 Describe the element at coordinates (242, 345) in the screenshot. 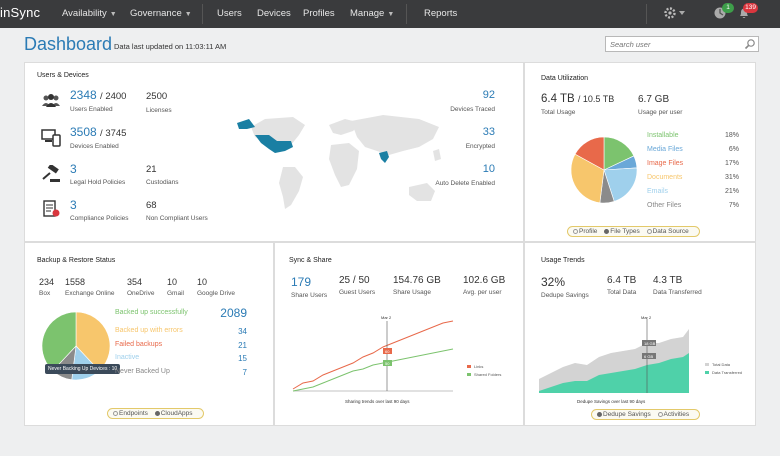

I see `backup-legend-value: 21` at that location.